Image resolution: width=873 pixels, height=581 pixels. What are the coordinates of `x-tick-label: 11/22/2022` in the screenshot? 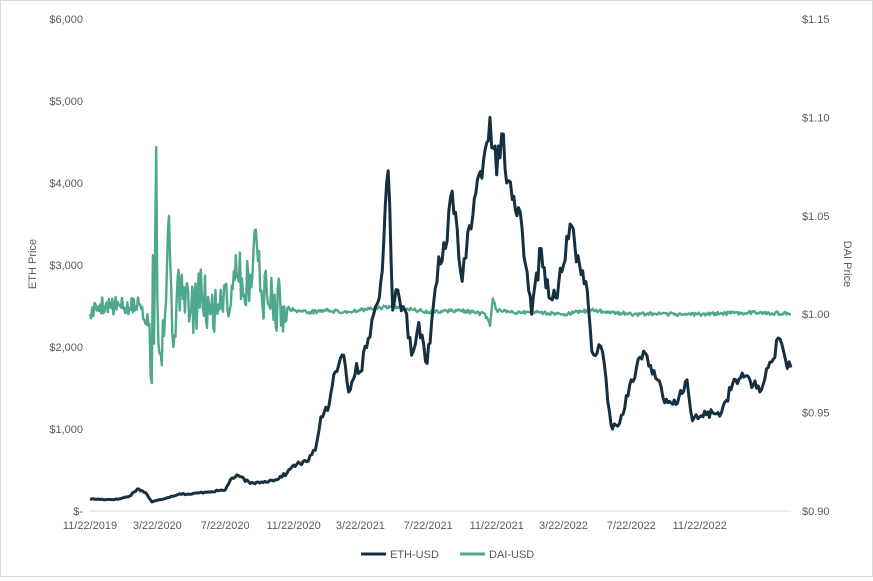 It's located at (700, 526).